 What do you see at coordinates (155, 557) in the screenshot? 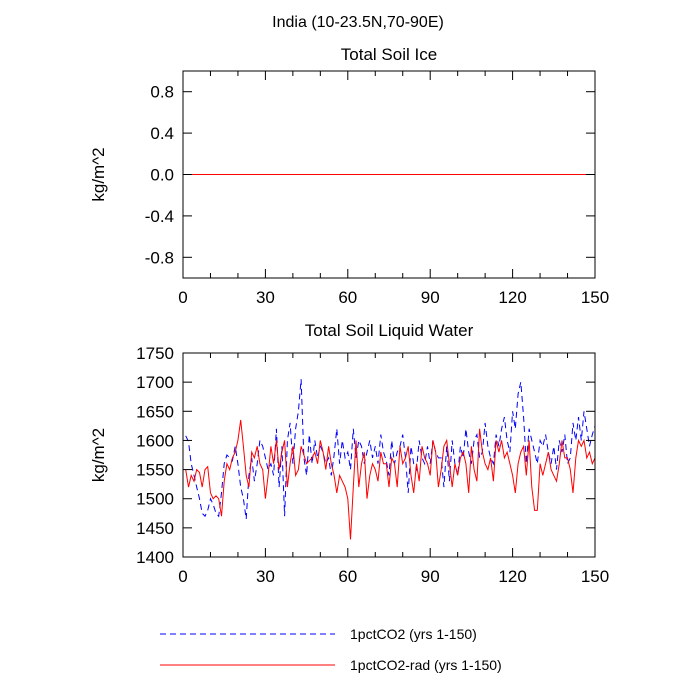
I see `y-tick-label: 1400` at bounding box center [155, 557].